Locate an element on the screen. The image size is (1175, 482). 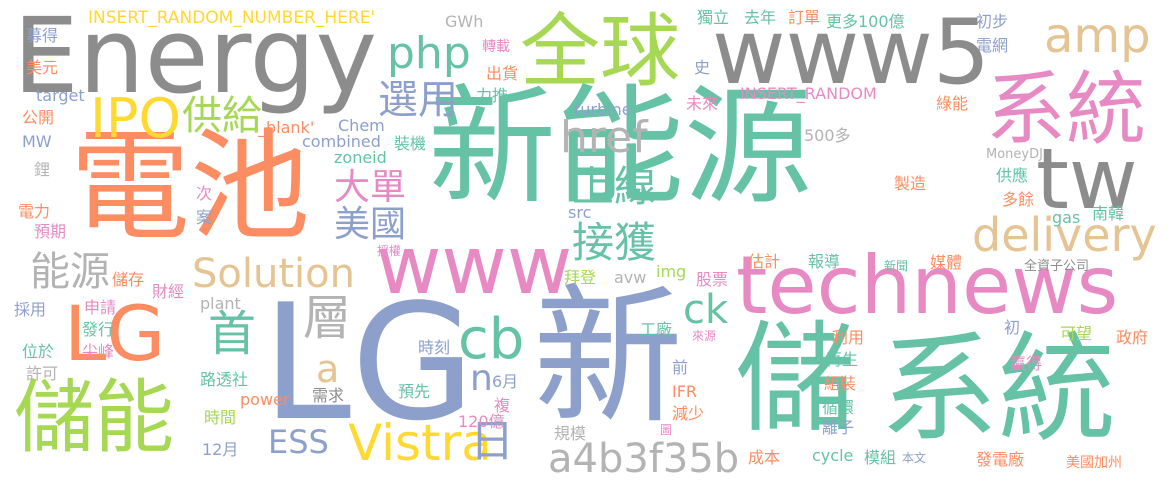
word-mude: 募得 is located at coordinates (42, 35).